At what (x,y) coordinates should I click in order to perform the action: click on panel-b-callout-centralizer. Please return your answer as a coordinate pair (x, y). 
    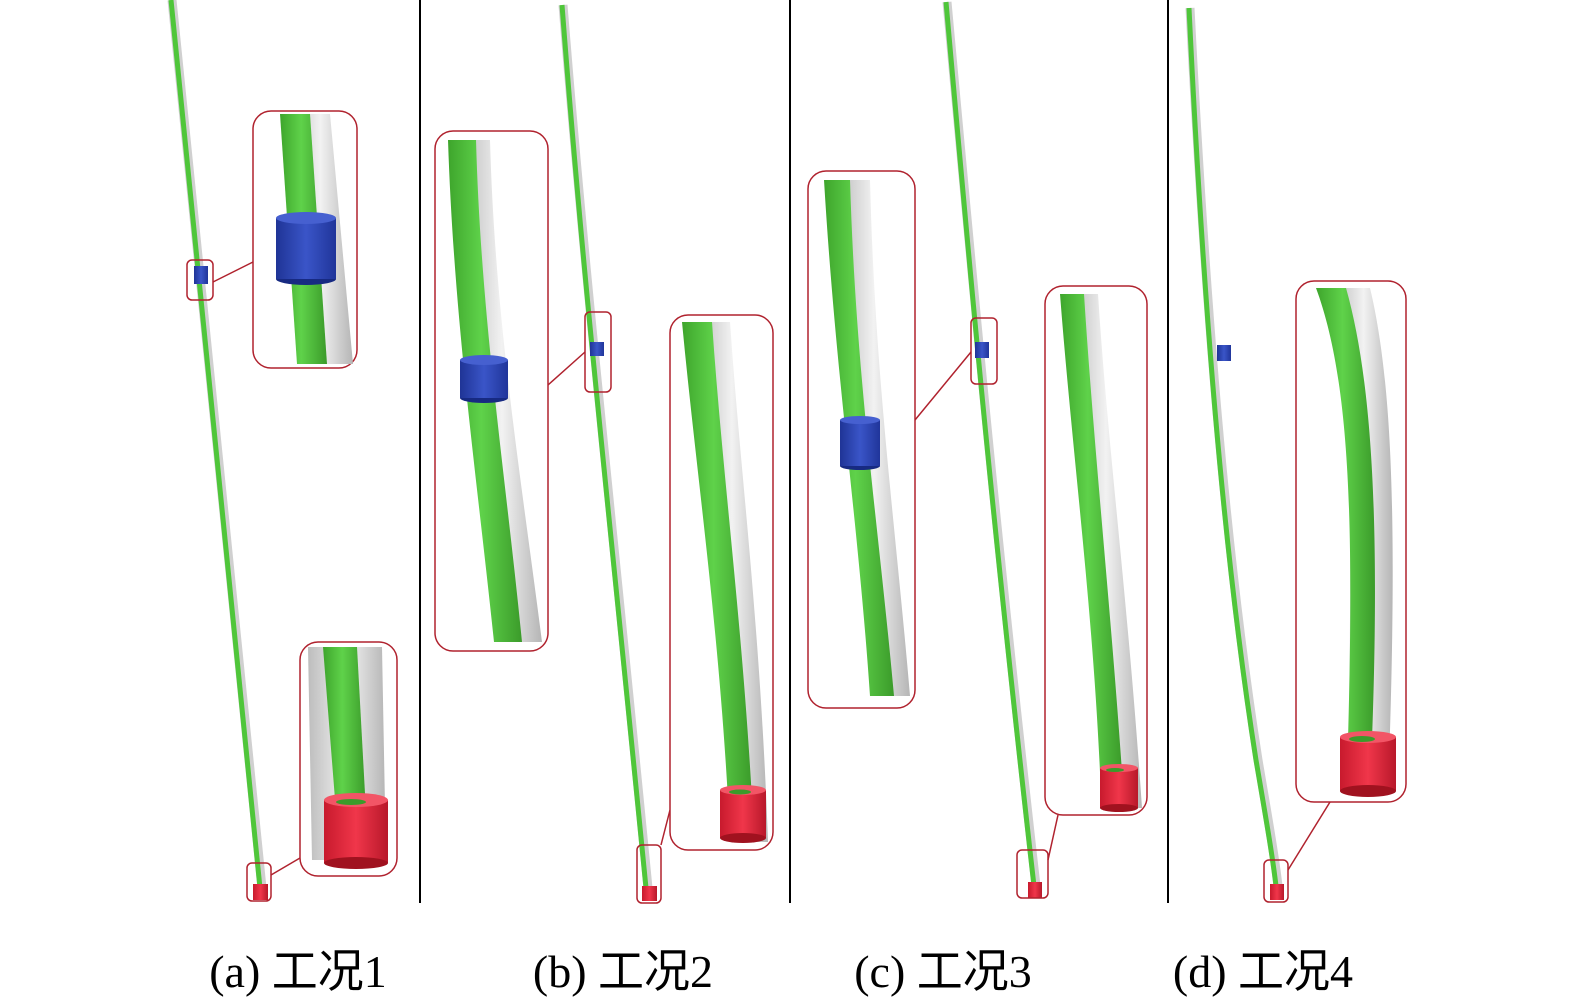
    Looking at the image, I should click on (491, 391).